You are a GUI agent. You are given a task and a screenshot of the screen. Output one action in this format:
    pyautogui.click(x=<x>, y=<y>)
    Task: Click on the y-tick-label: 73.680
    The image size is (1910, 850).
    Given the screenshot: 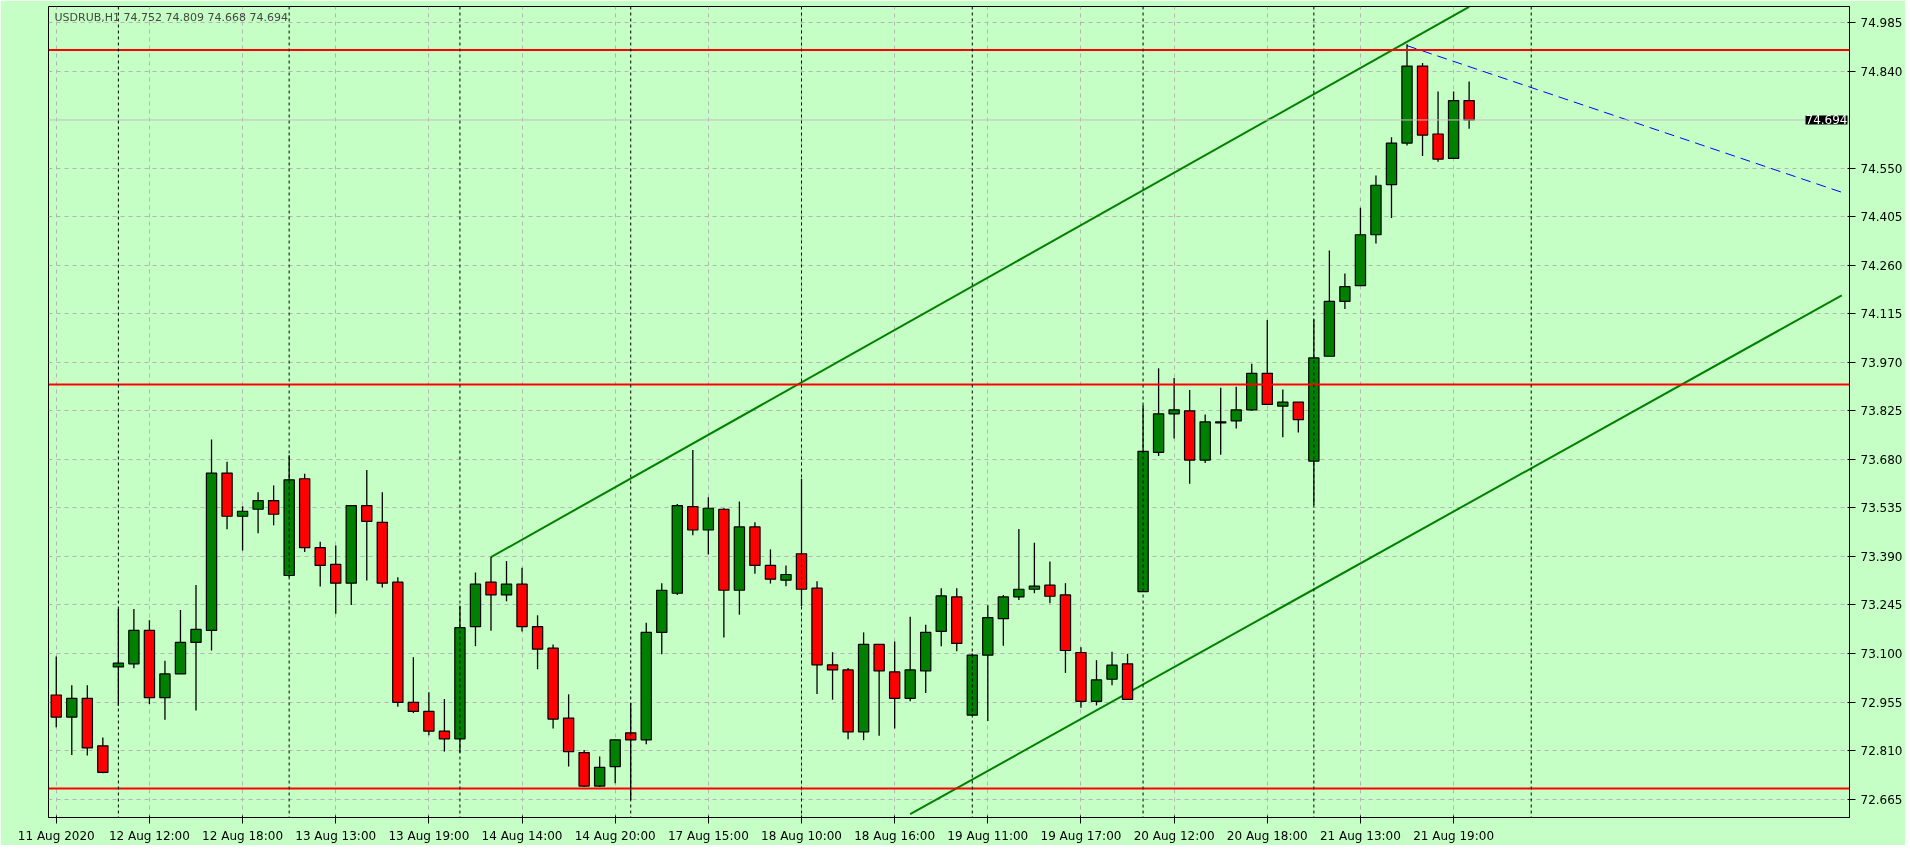 What is the action you would take?
    pyautogui.click(x=1881, y=459)
    